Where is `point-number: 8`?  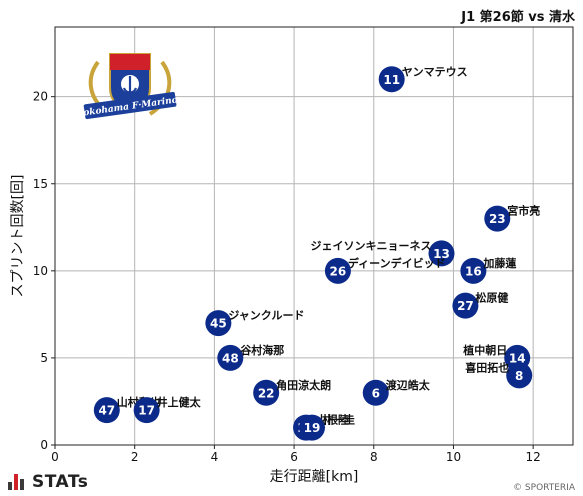 point-number: 8 is located at coordinates (519, 376).